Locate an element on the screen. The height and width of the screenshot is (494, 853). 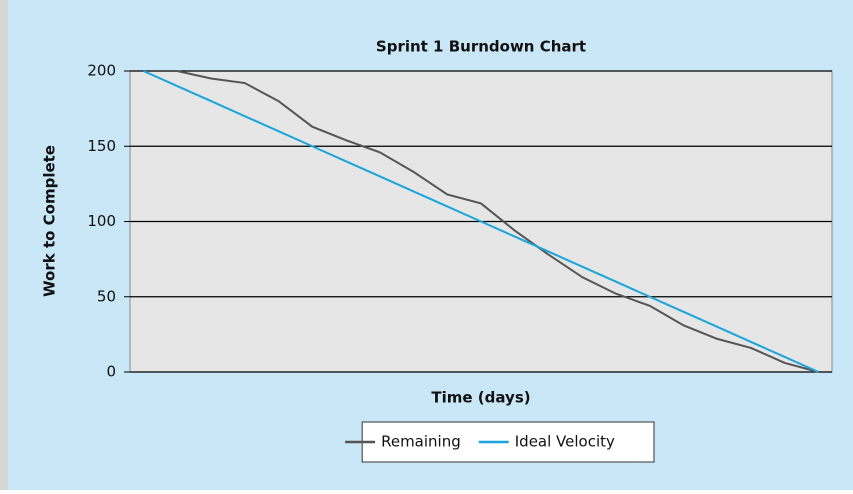
legend: Remaining Ideal Velocity is located at coordinates (500, 442).